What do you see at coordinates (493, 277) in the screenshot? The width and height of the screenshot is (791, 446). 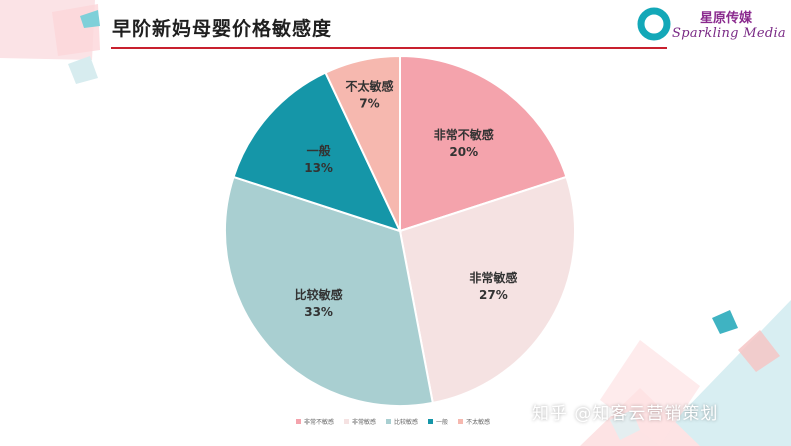 I see `slice-label: 非常敏感` at bounding box center [493, 277].